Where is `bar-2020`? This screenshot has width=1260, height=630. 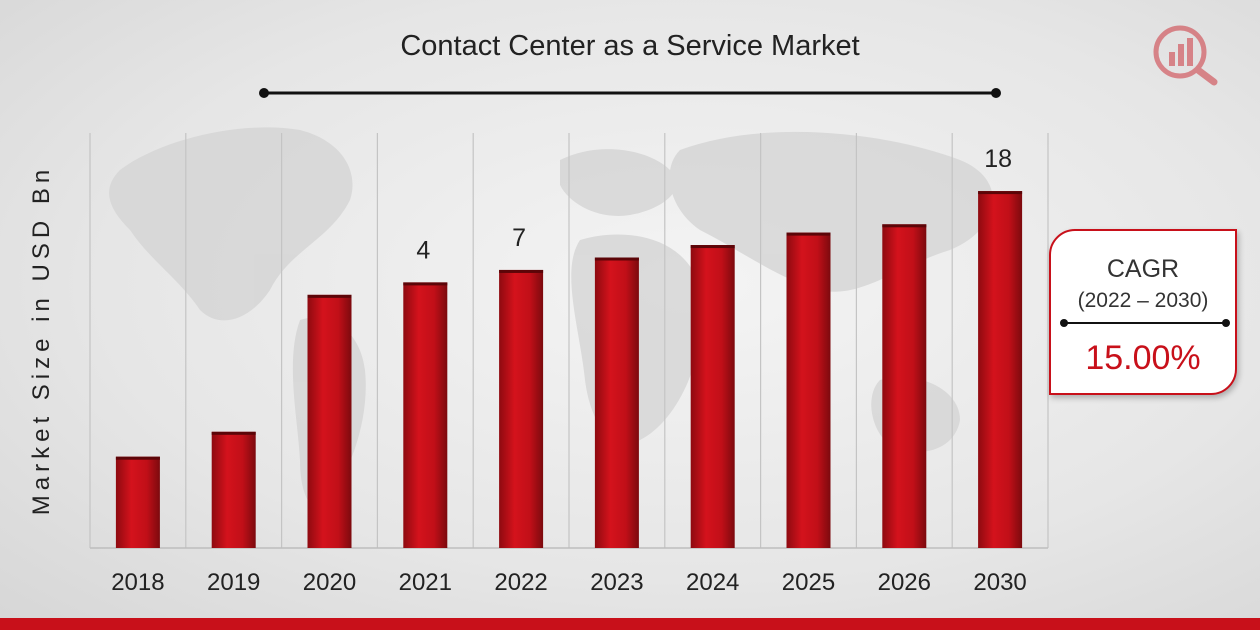
bar-2020 is located at coordinates (329, 421).